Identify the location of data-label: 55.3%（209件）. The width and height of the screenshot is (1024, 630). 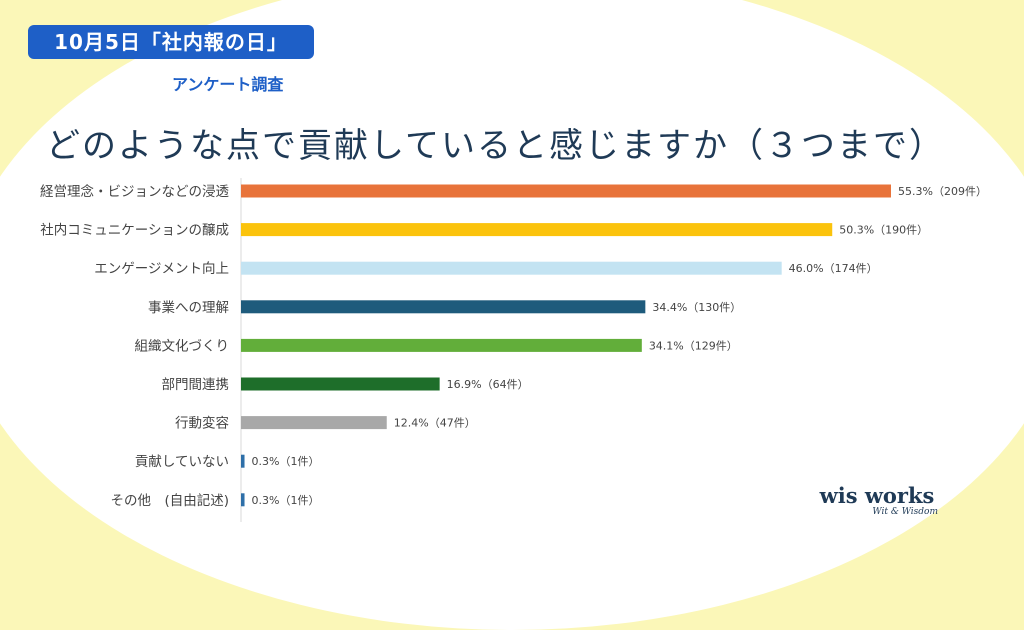
(942, 191).